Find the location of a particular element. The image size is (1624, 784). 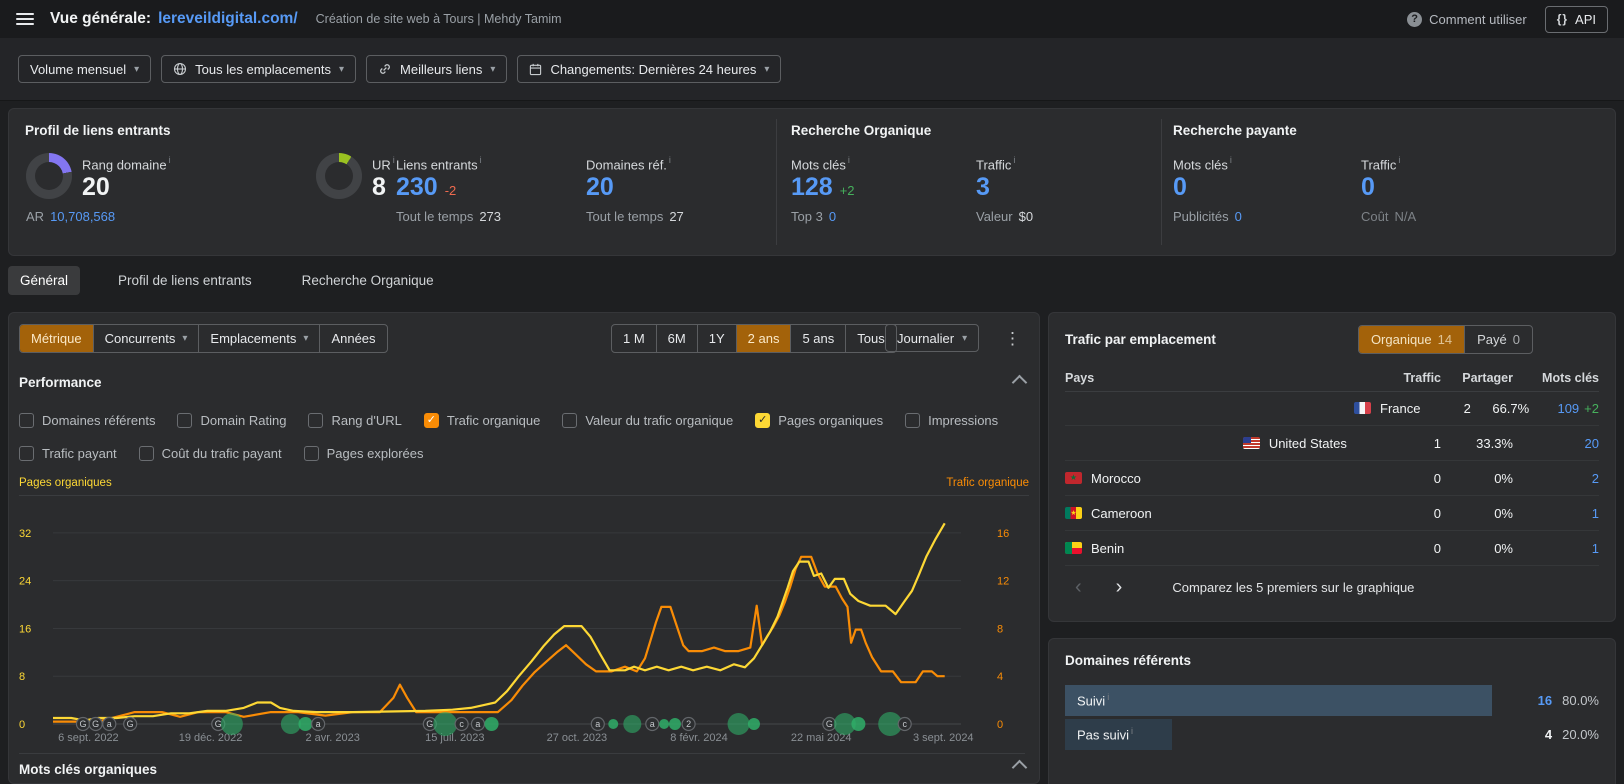

next-page-icon: › is located at coordinates (1119, 587).